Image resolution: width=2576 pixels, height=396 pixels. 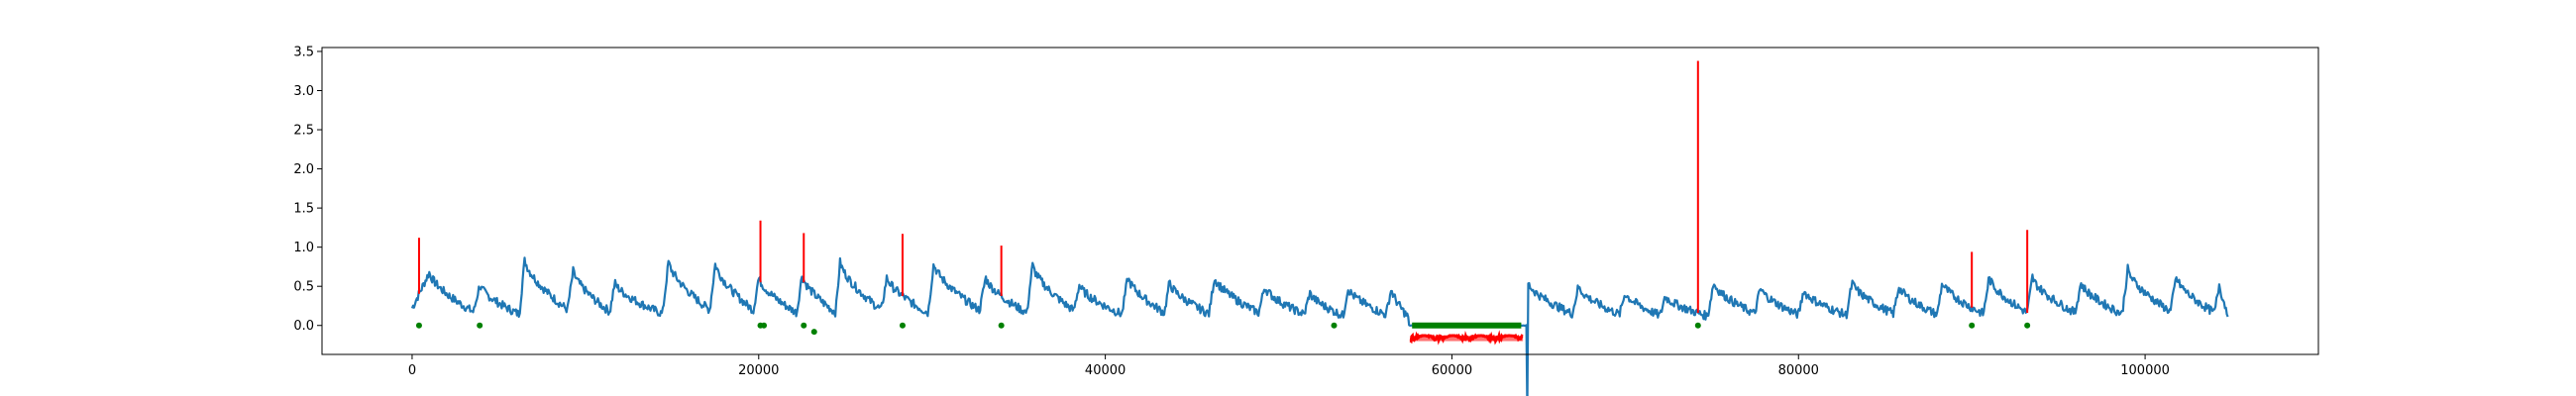 What do you see at coordinates (303, 326) in the screenshot?
I see `y-tick-label: 0.0` at bounding box center [303, 326].